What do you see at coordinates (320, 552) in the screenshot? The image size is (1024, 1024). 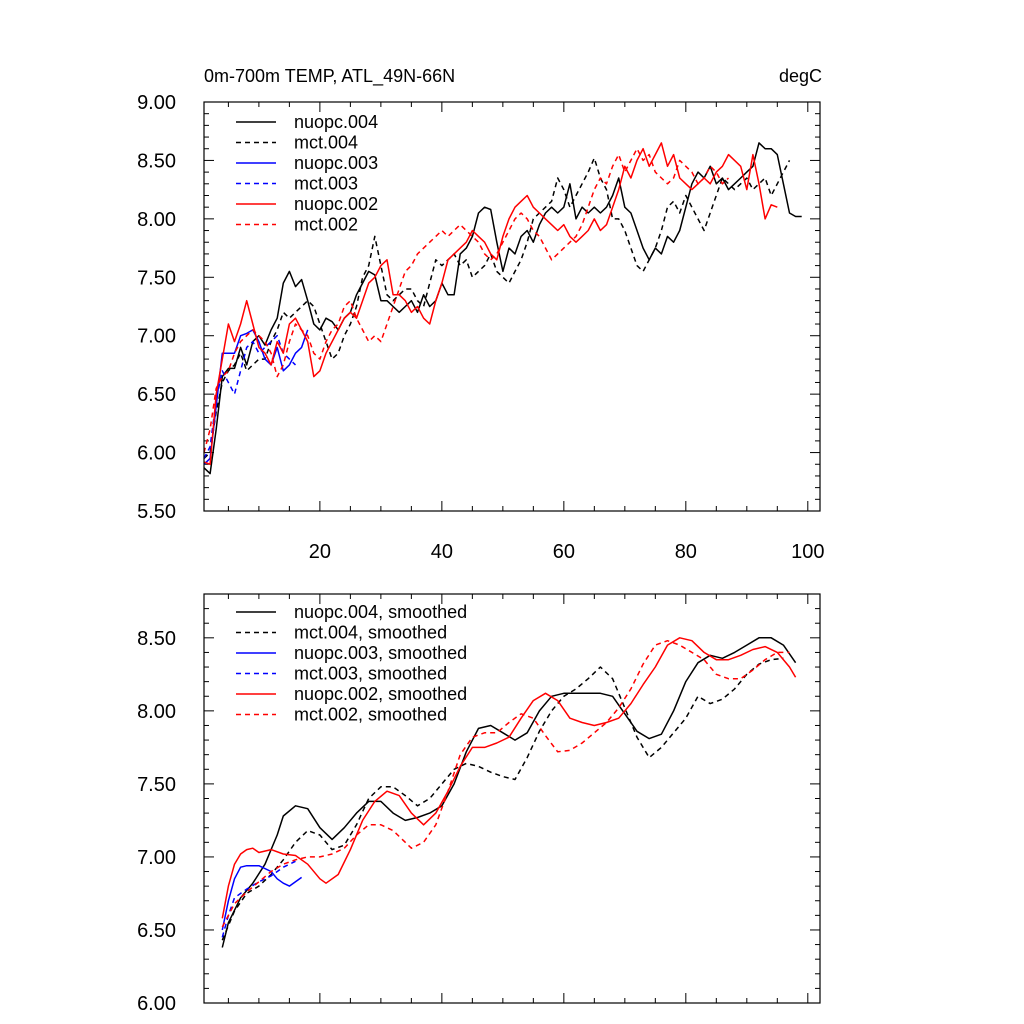 I see `x-tick-label: 20` at bounding box center [320, 552].